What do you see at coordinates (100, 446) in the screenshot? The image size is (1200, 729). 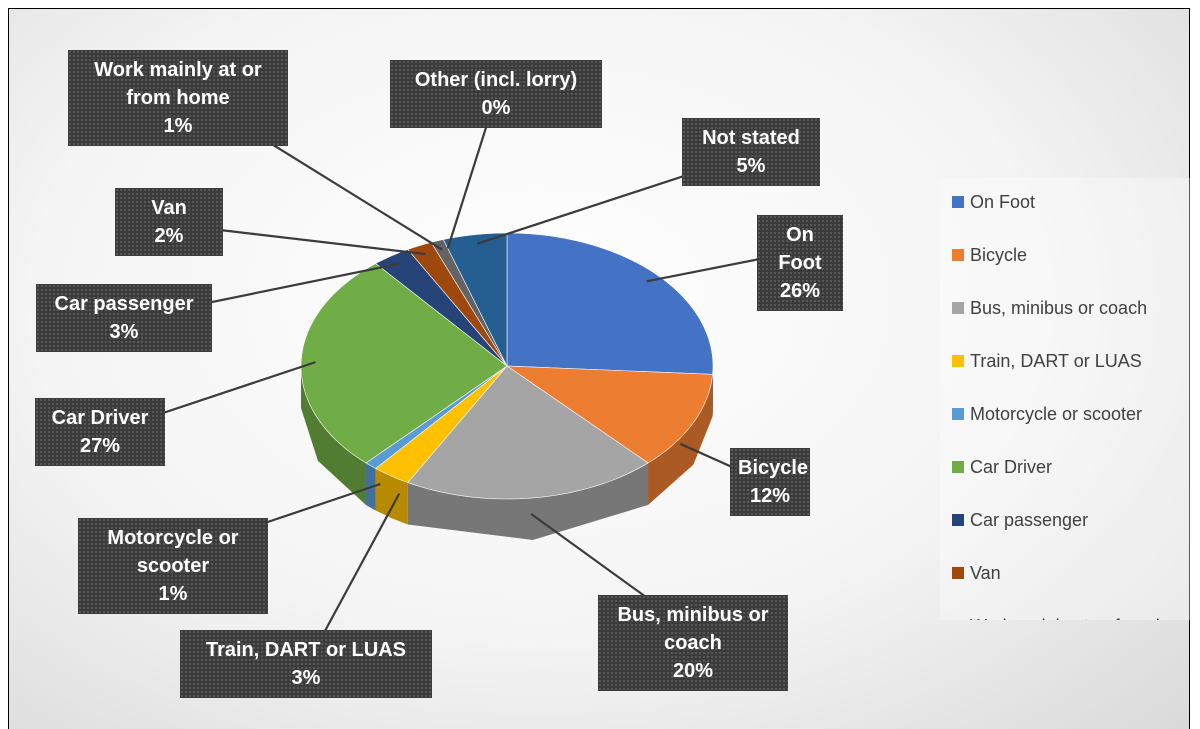 I see `label-value: 27%` at bounding box center [100, 446].